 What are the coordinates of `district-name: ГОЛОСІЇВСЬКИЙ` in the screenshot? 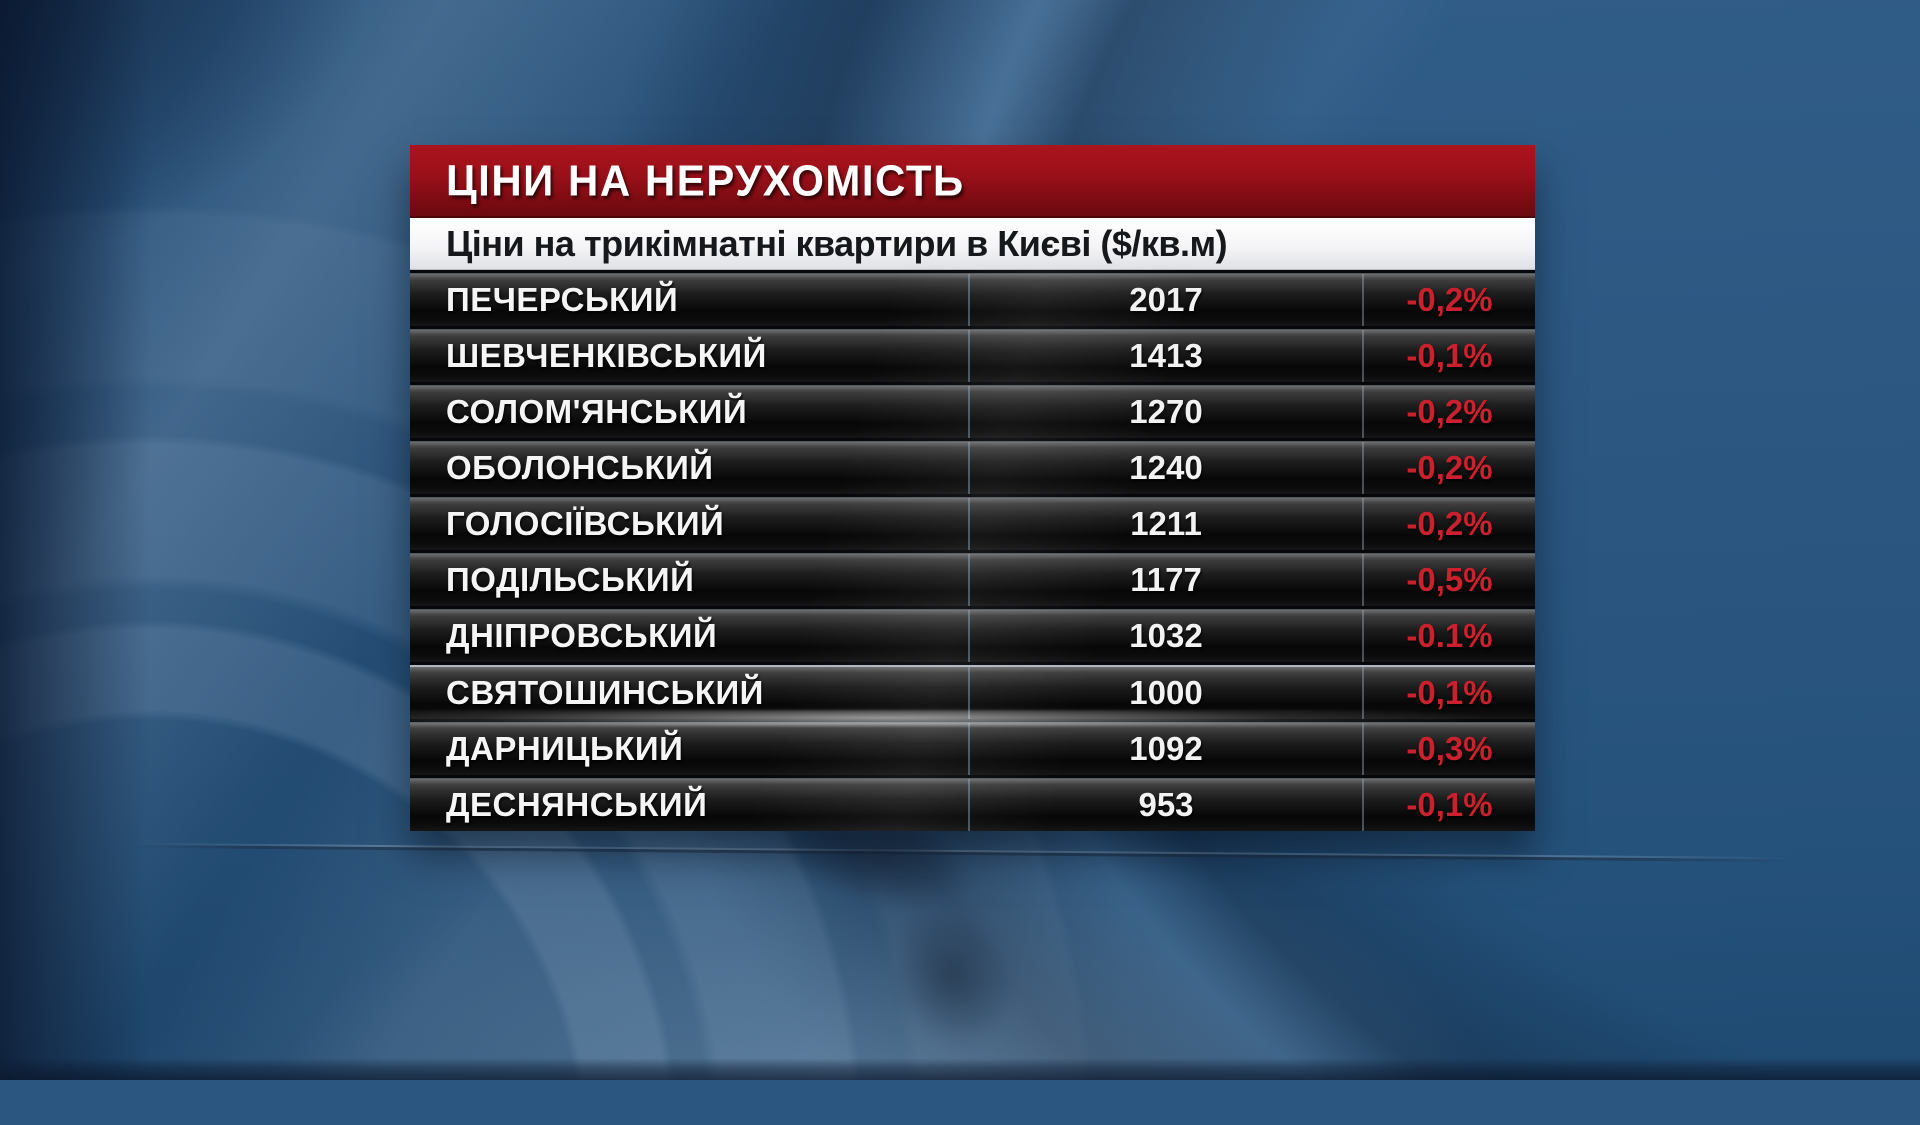 It's located at (585, 523).